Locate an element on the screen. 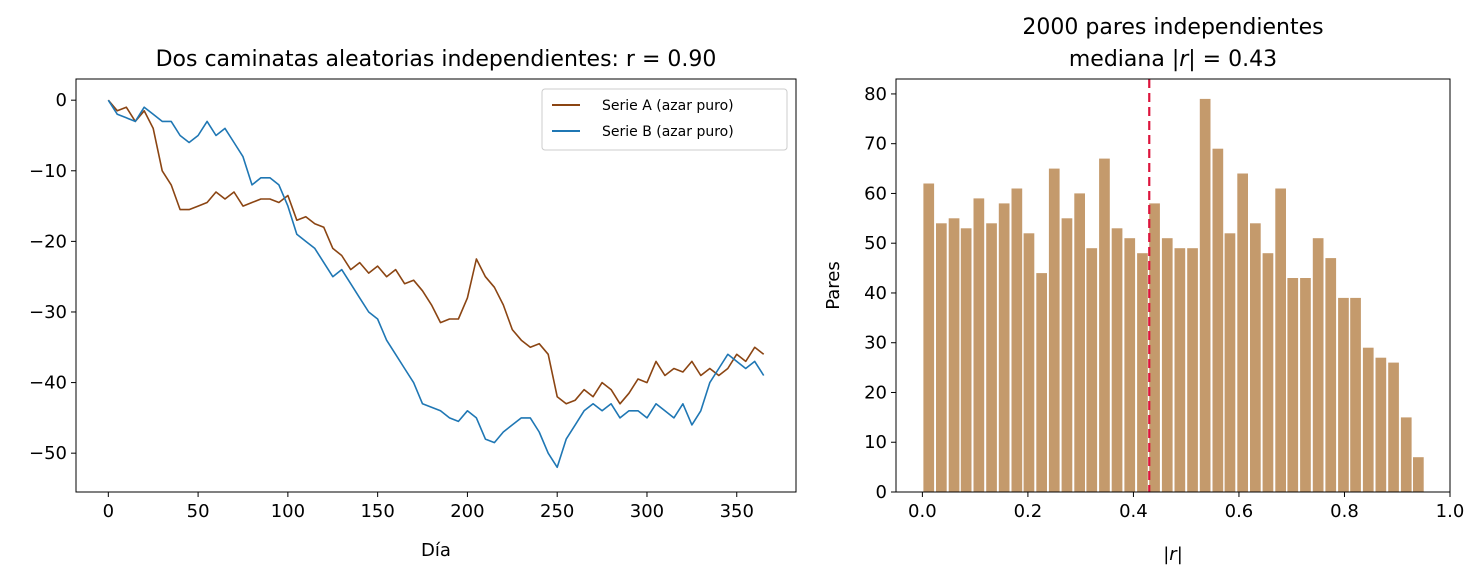 The height and width of the screenshot is (580, 1480). y-tick-label: −10 is located at coordinates (48, 171).